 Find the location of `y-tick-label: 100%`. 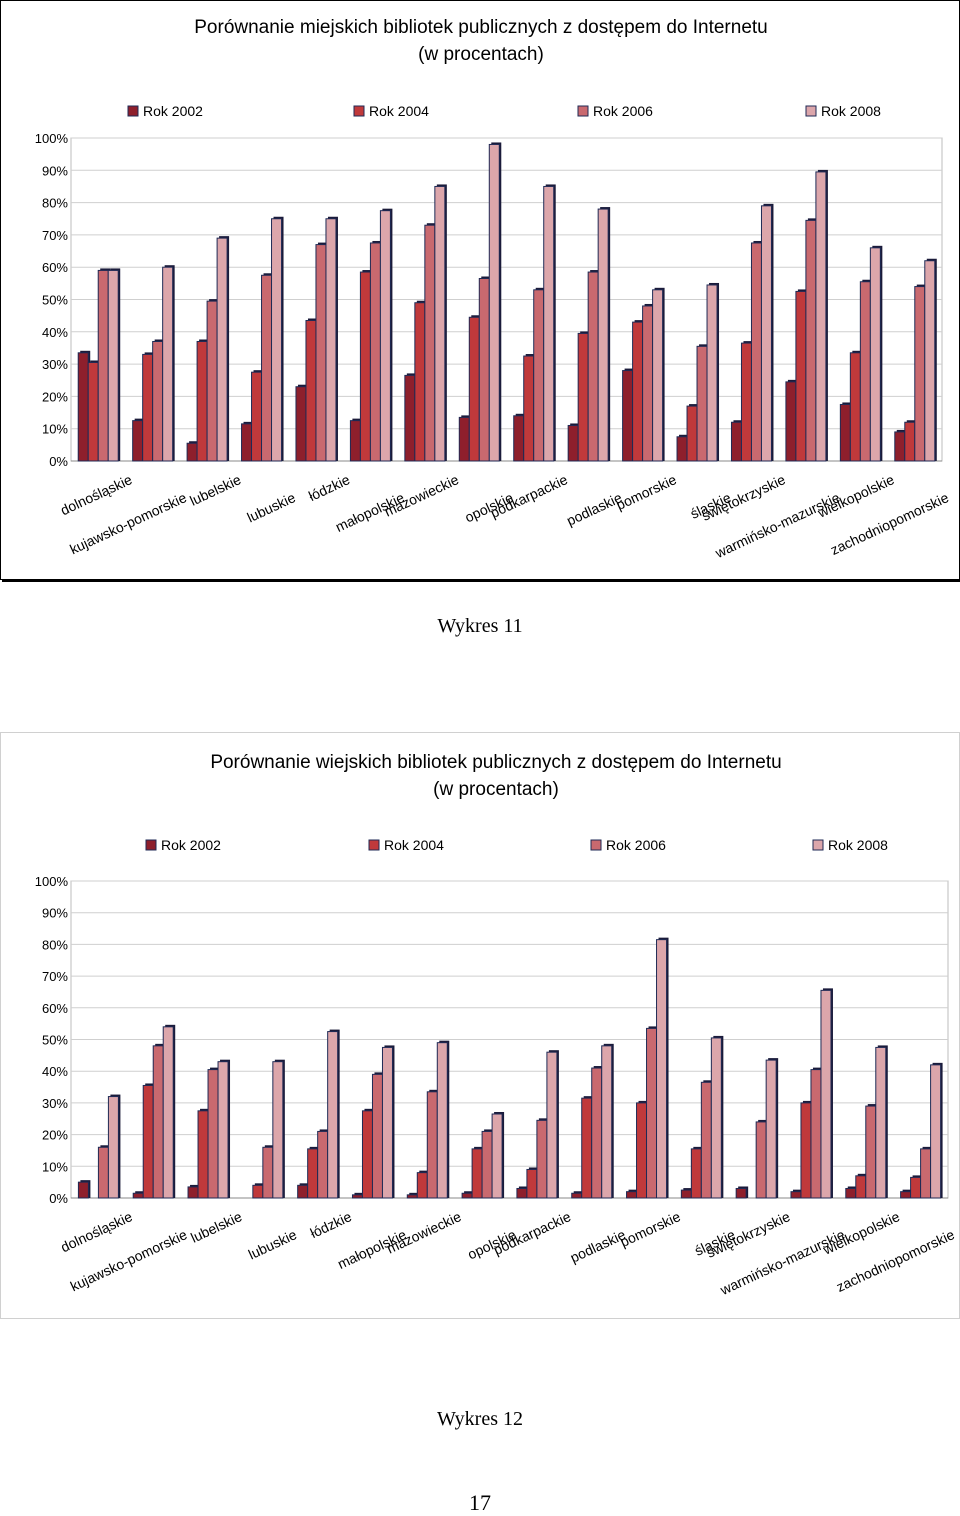

y-tick-label: 100% is located at coordinates (52, 881).